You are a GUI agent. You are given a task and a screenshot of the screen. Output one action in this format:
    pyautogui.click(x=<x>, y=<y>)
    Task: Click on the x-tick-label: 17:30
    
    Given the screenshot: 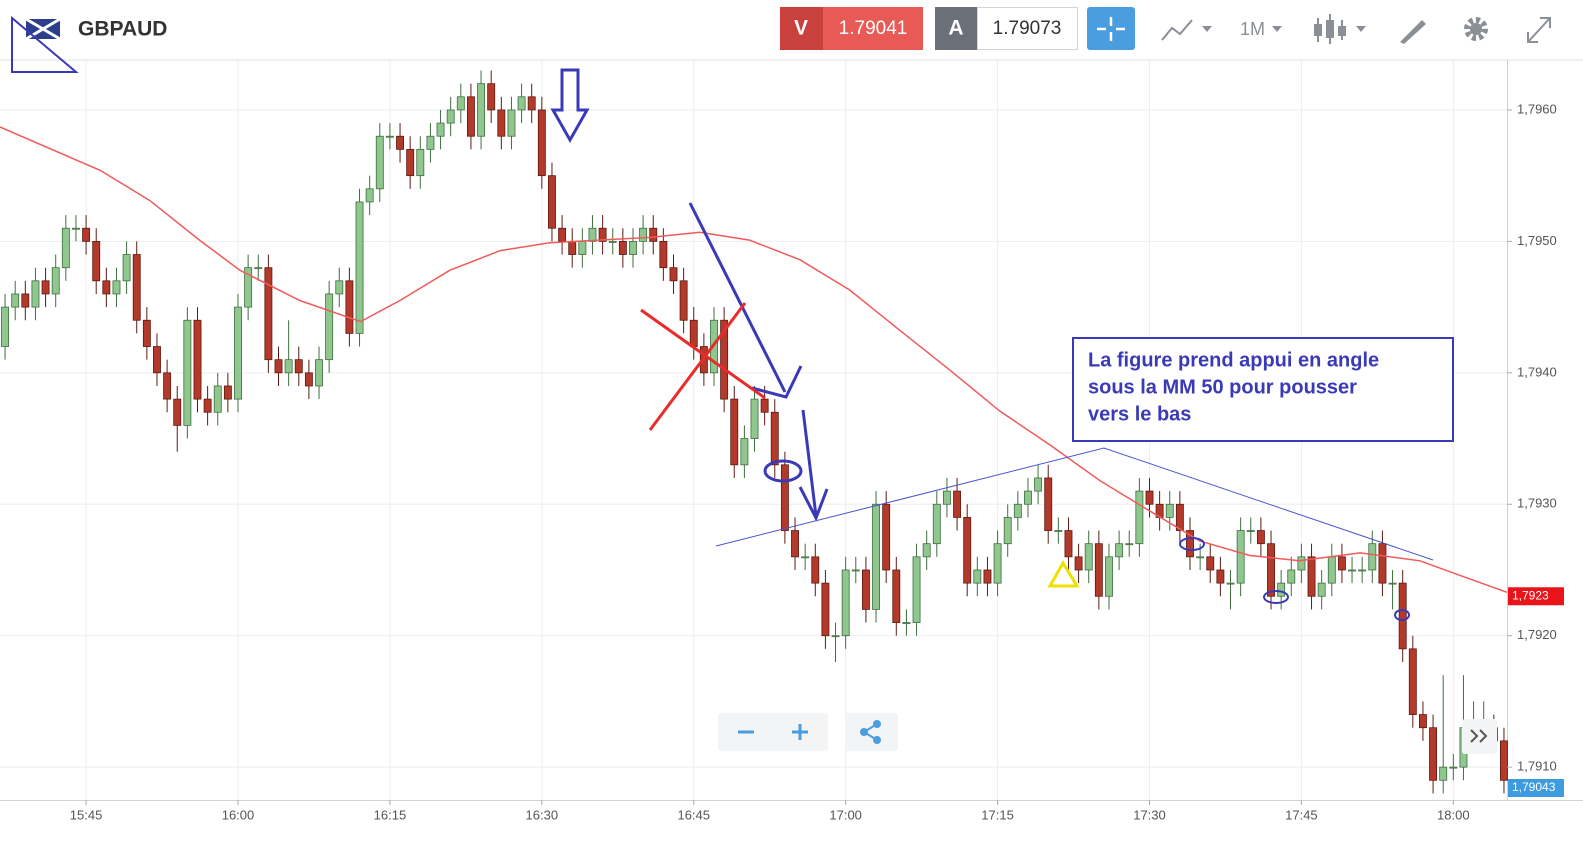 What is the action you would take?
    pyautogui.click(x=1149, y=814)
    